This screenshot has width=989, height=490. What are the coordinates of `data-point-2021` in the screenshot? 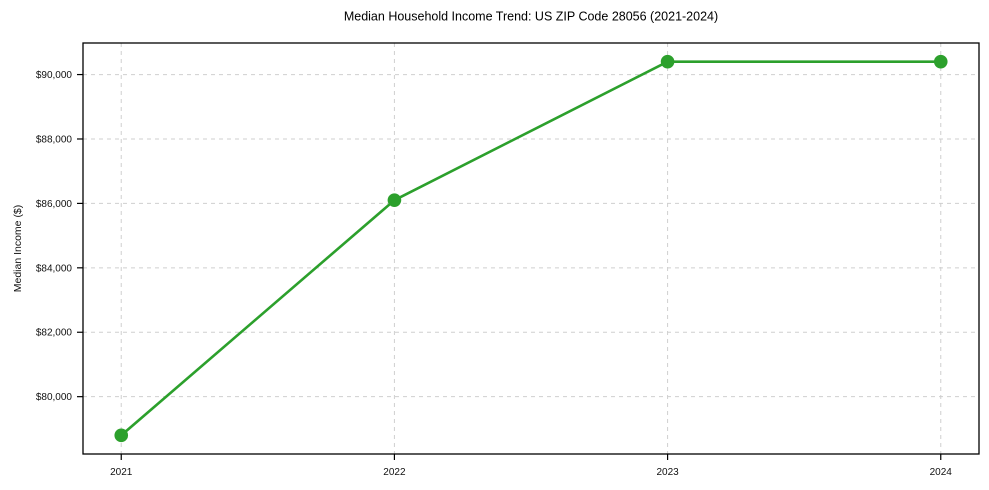 It's located at (121, 435).